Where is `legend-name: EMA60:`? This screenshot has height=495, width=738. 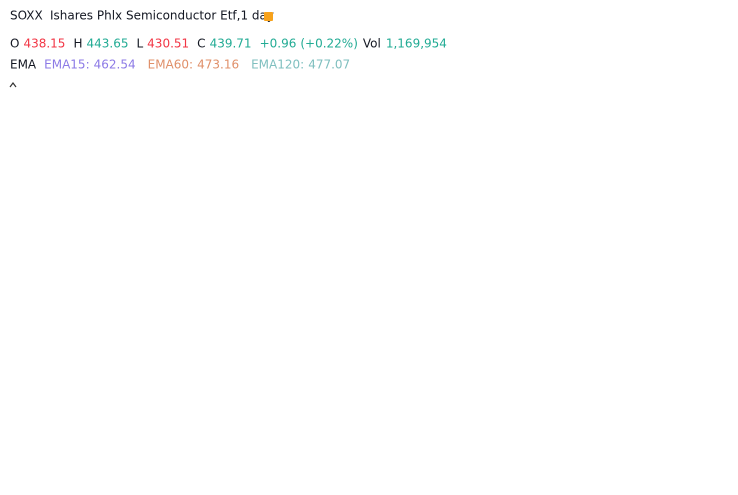
legend-name: EMA60: is located at coordinates (170, 65).